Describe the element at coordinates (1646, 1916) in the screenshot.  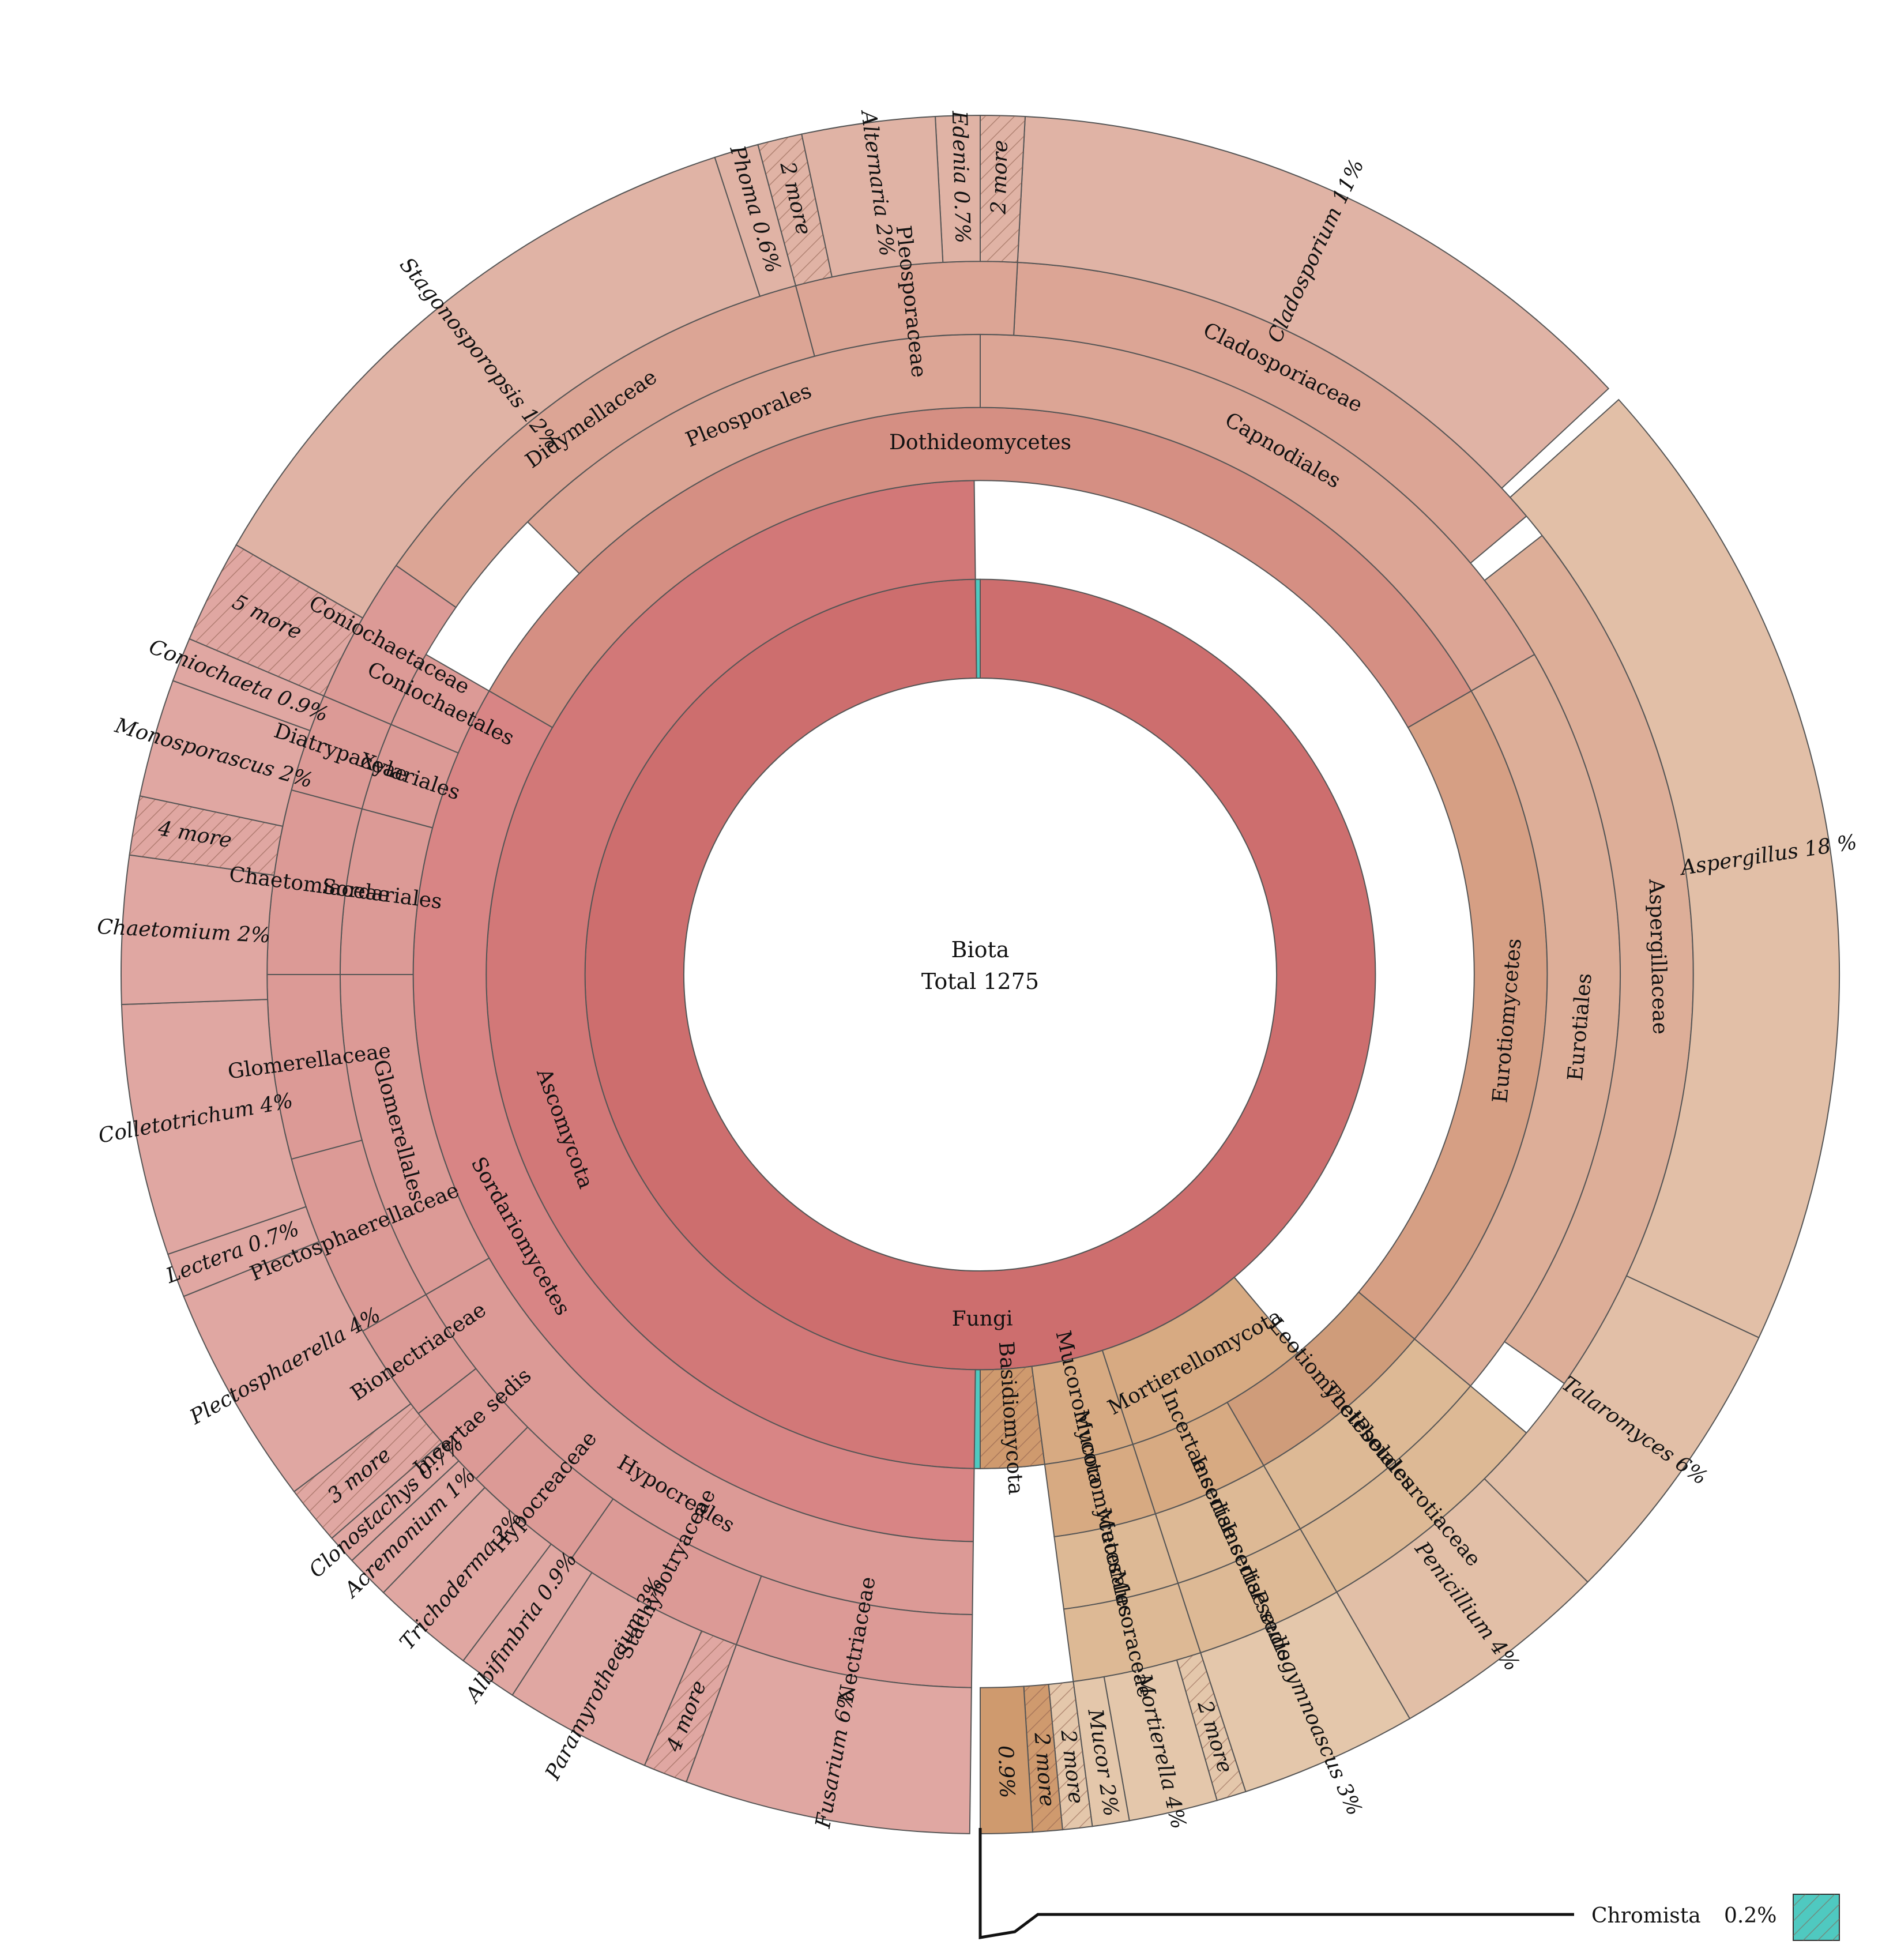
I see `legend-label: Chromista` at that location.